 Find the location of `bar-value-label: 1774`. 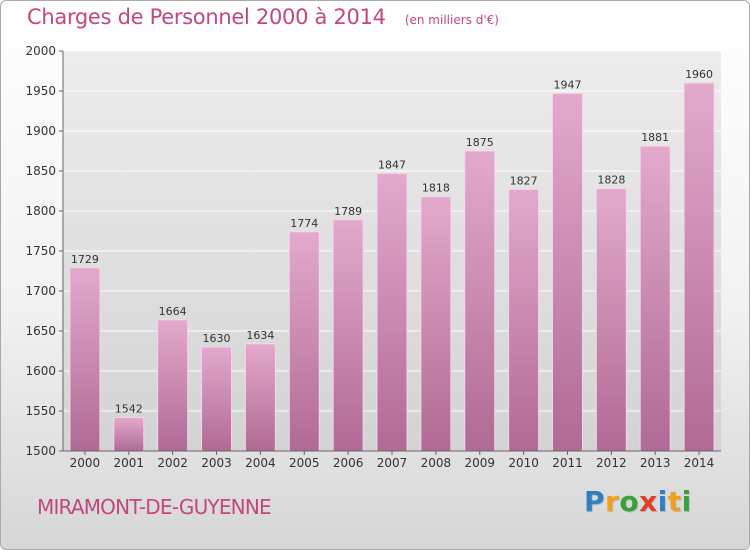

bar-value-label: 1774 is located at coordinates (304, 223).